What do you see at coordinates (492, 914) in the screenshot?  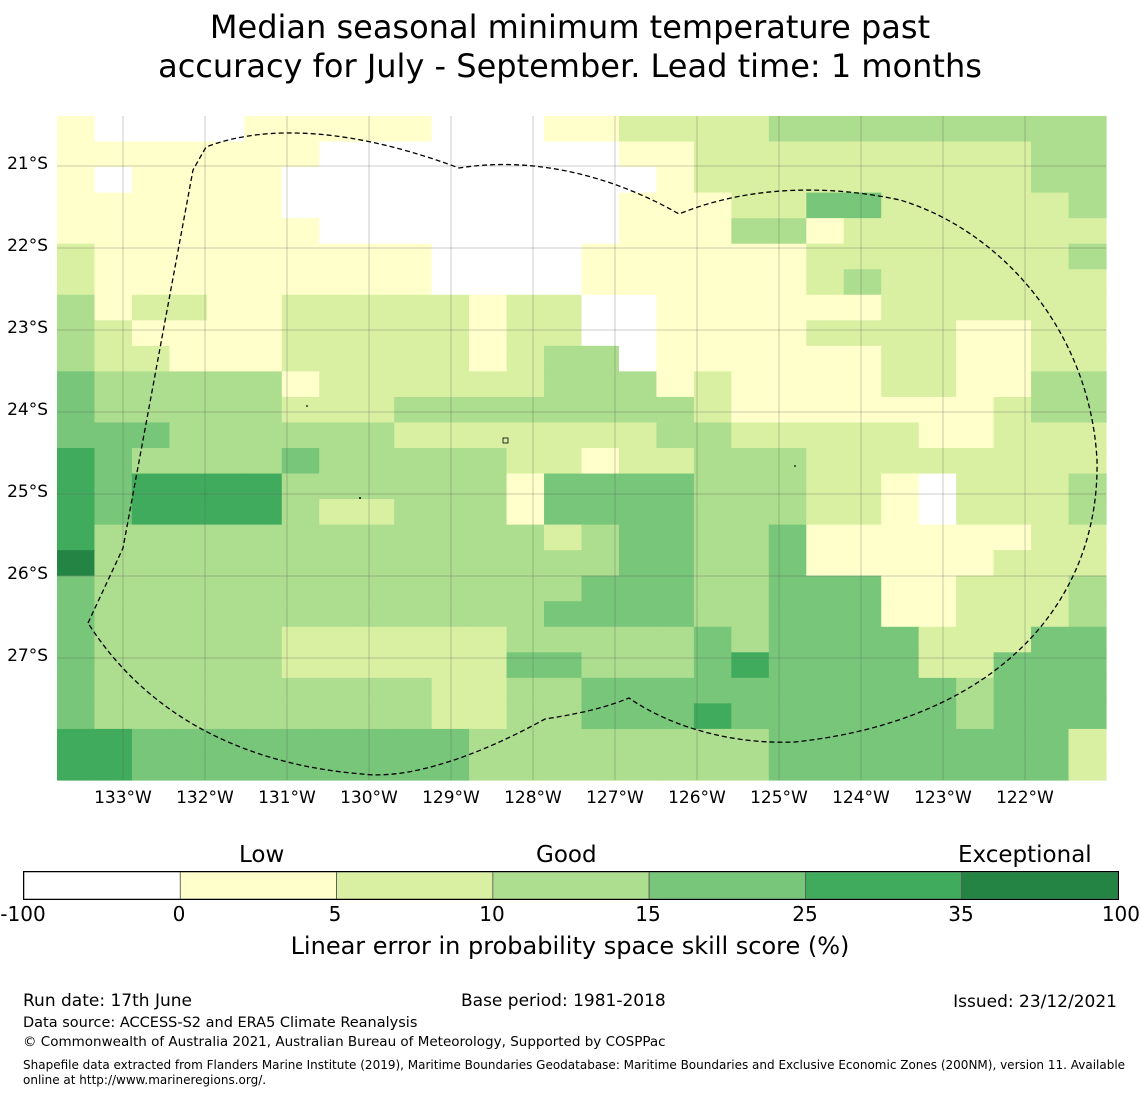 I see `legend-tick: 10` at bounding box center [492, 914].